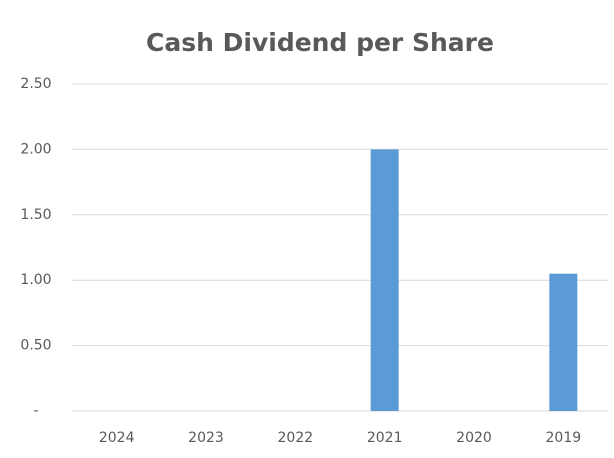 The image size is (614, 458). I want to click on y-tick-label: 1.50, so click(35, 215).